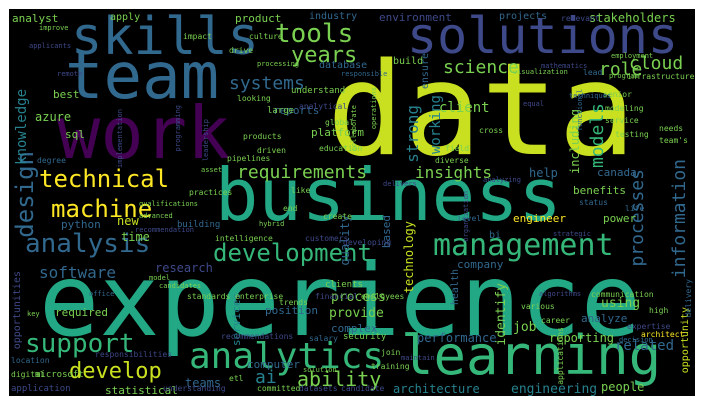 The image size is (704, 405). Describe the element at coordinates (262, 136) in the screenshot. I see `word-products: products` at that location.